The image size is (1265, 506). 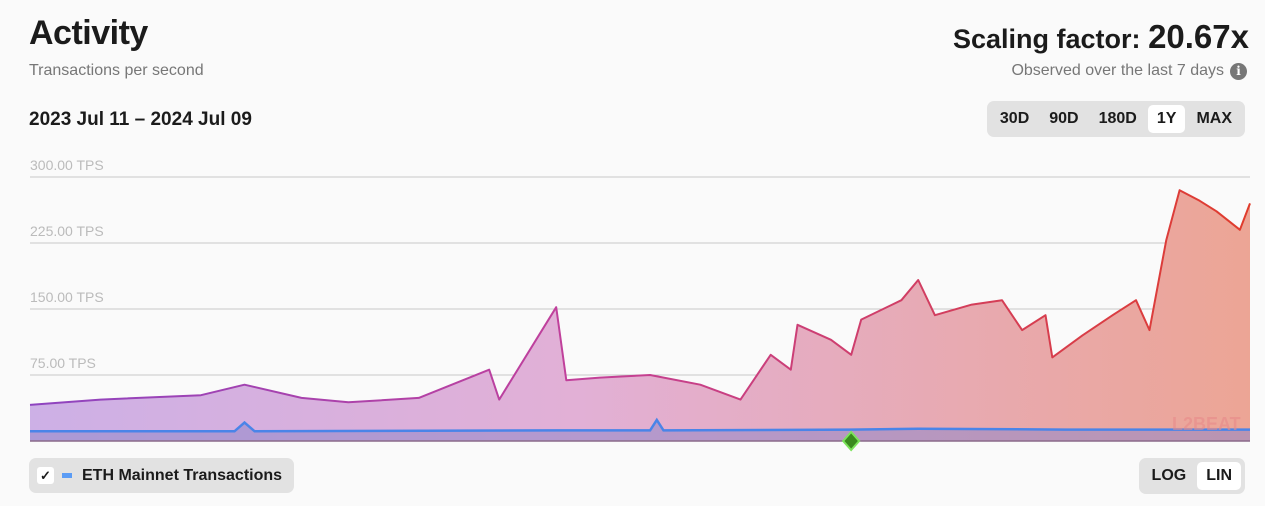 What do you see at coordinates (67, 475) in the screenshot?
I see `legend-swatch` at bounding box center [67, 475].